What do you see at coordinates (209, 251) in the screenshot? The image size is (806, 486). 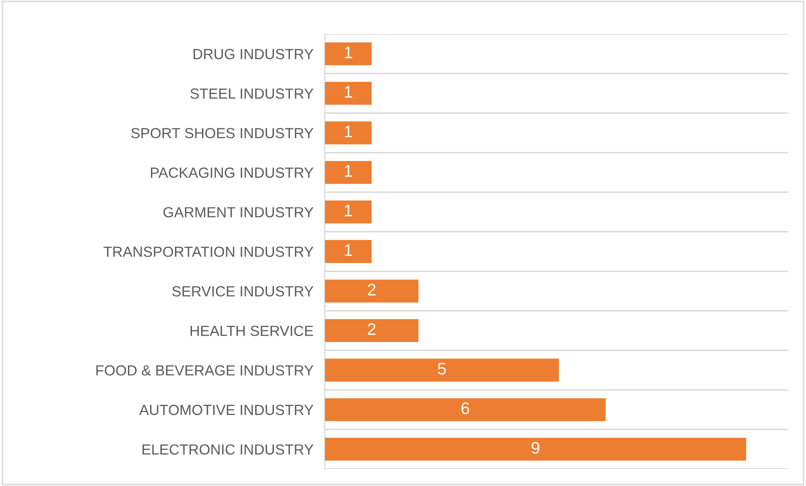 I see `y-tick-label: TRANSPORTATION INDUSTRY` at bounding box center [209, 251].